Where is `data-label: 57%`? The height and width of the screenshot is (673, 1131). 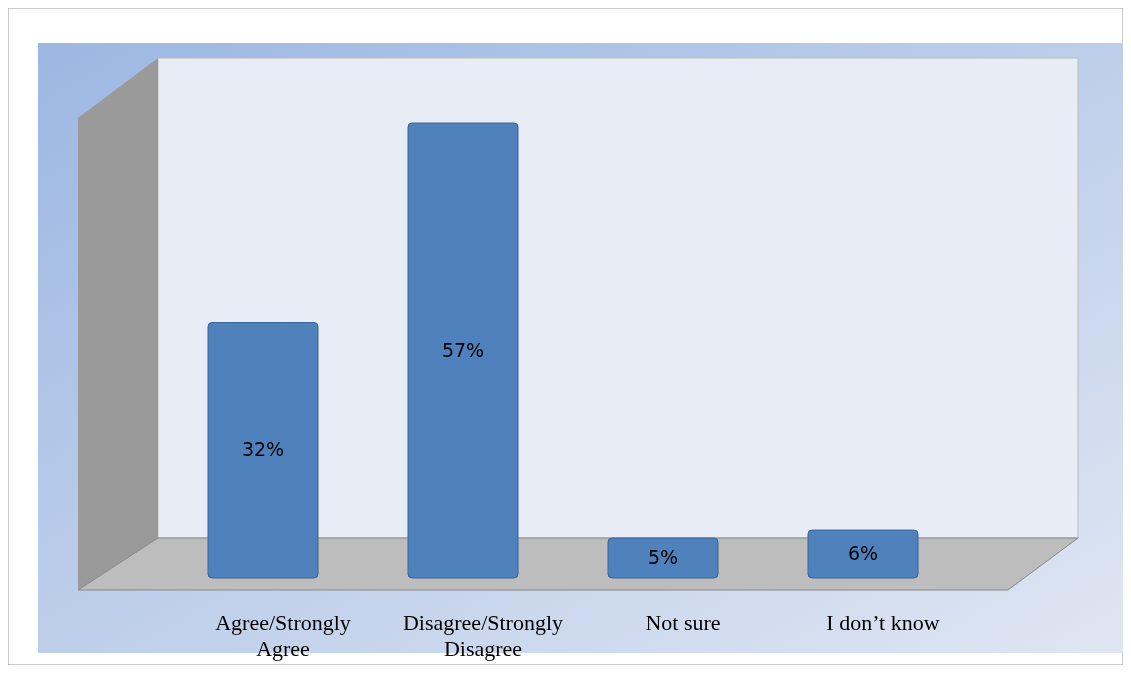 data-label: 57% is located at coordinates (463, 349).